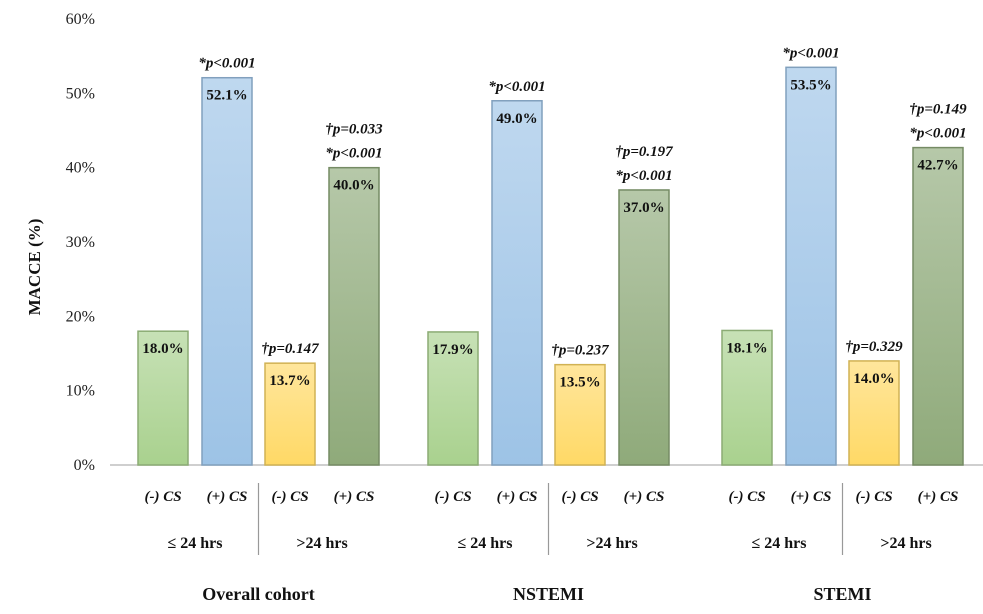 This screenshot has height=614, width=983. What do you see at coordinates (353, 186) in the screenshot?
I see `bar-value-label: 40.0%` at bounding box center [353, 186].